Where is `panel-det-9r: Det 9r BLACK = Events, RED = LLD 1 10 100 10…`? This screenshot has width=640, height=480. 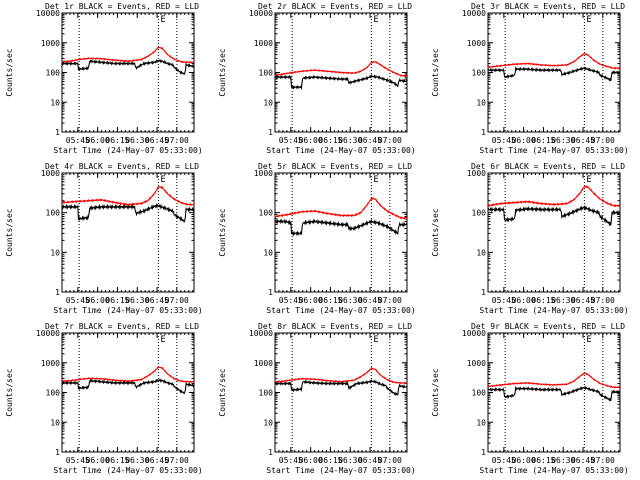
panel-det-9r: Det 9r BLACK = Events, RED = LLD 1 10 100 10… is located at coordinates (530, 398).